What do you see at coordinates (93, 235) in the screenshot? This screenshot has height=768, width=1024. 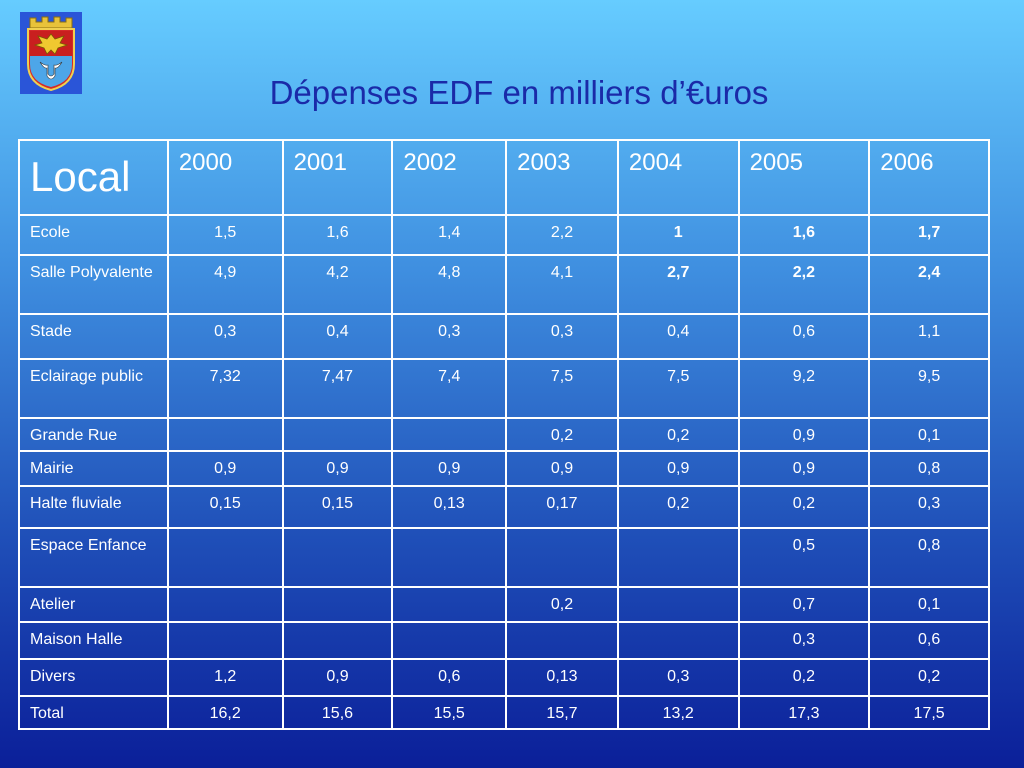 I see `row-label: Ecole` at bounding box center [93, 235].